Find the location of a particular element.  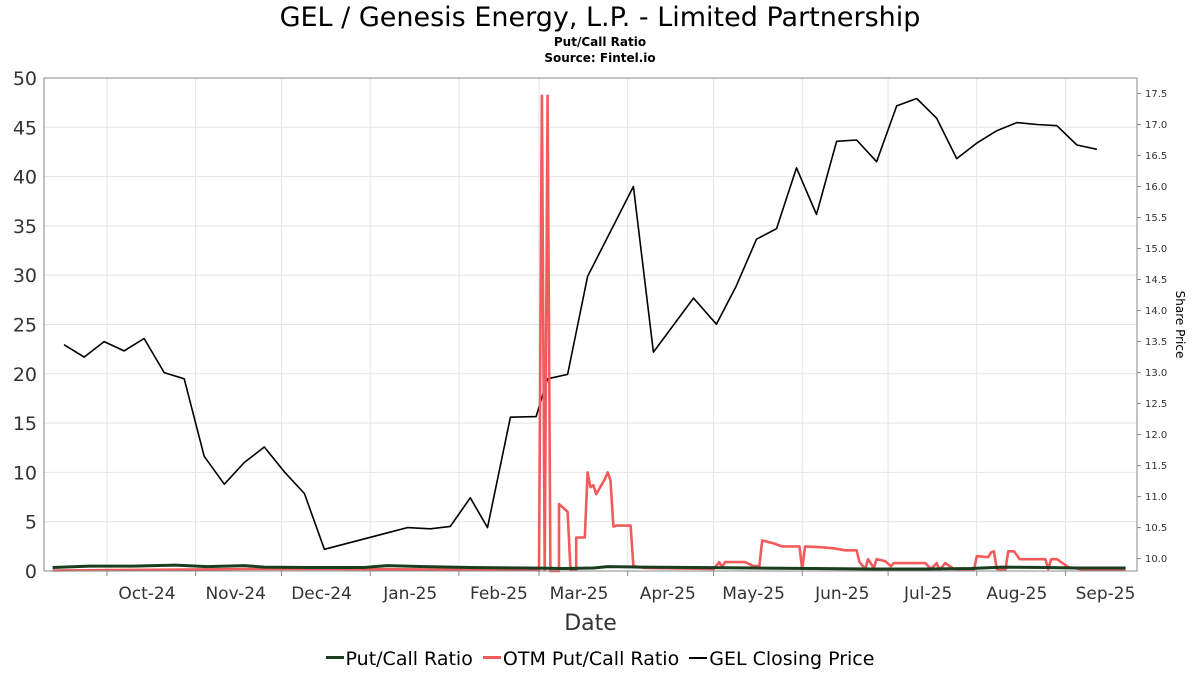

y-tick-label: 45 is located at coordinates (25, 128).